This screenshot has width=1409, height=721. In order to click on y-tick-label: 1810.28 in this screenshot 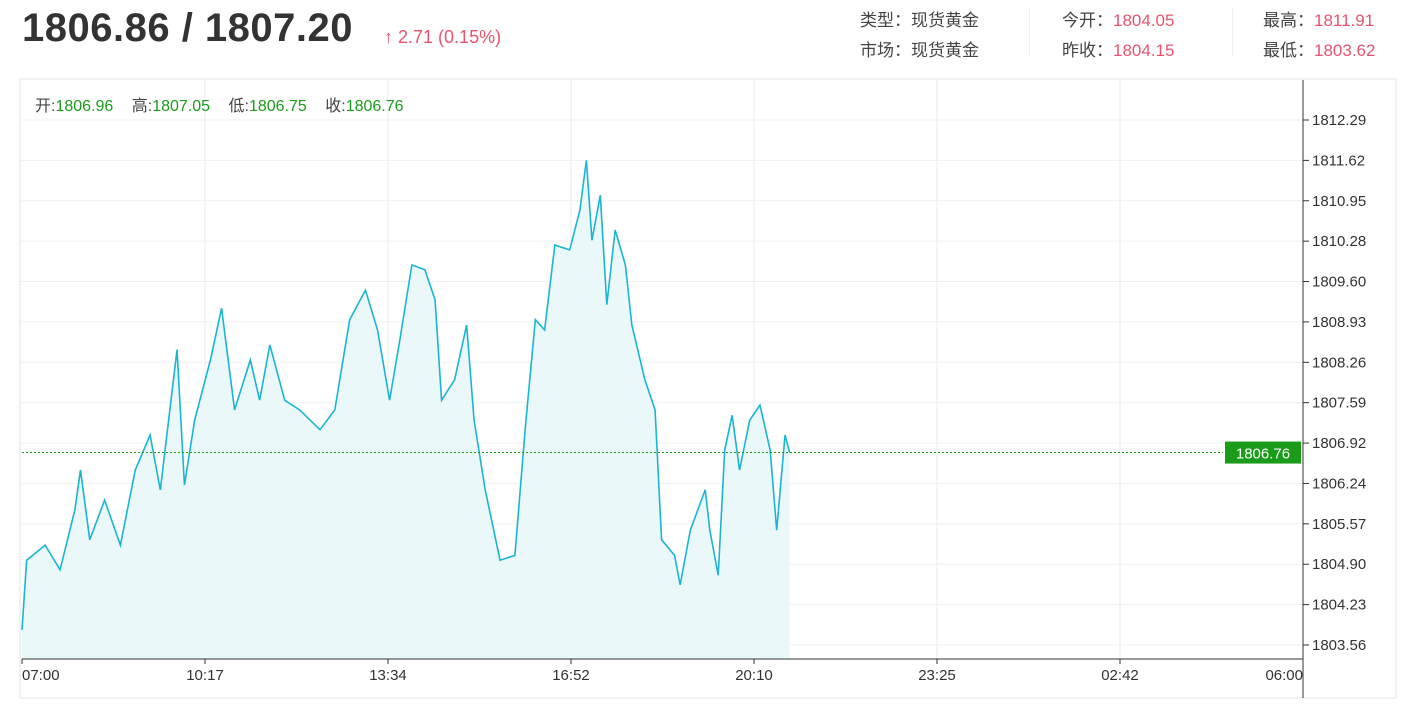, I will do `click(1339, 241)`.